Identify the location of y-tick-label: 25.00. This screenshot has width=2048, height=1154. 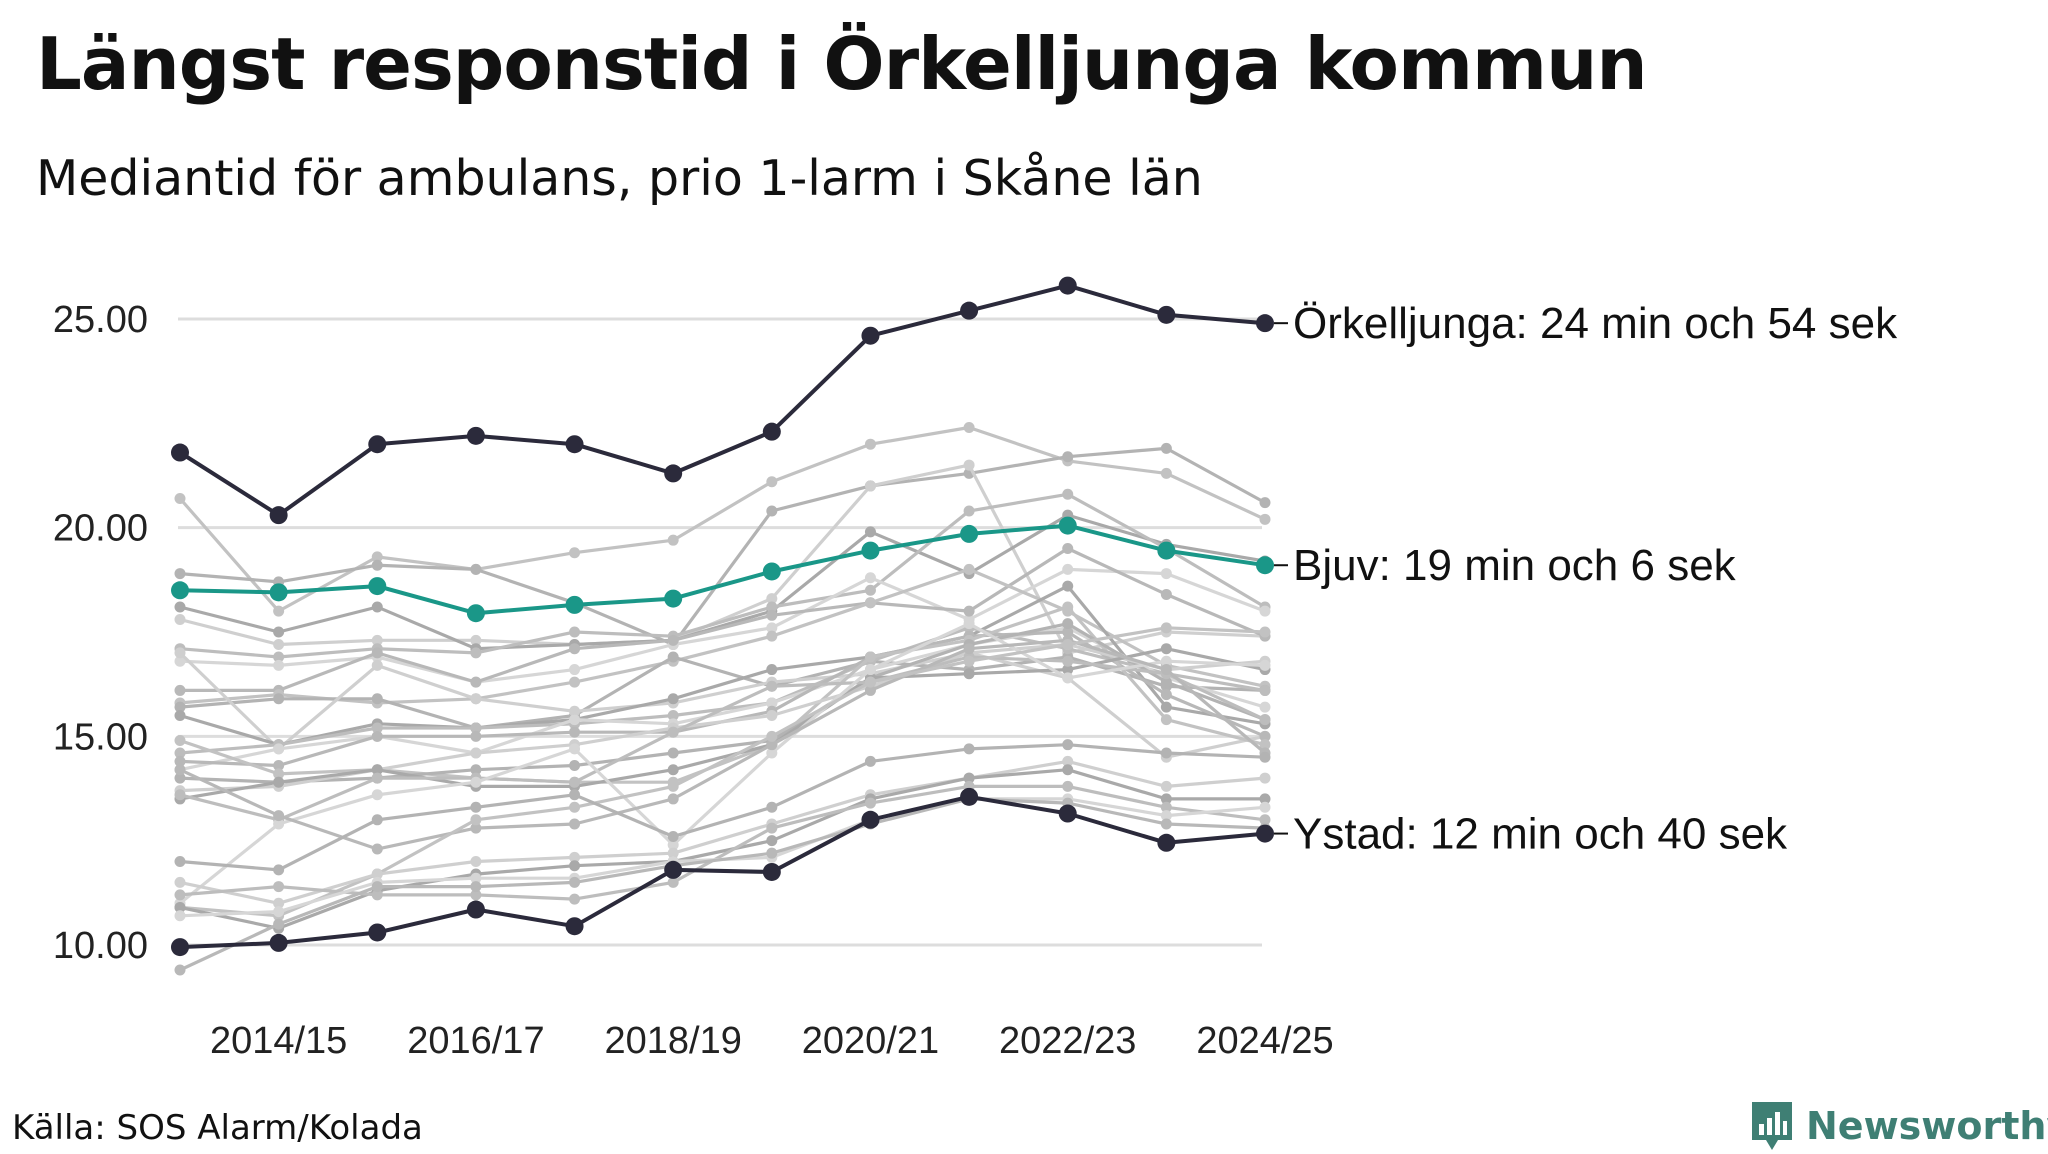
(100, 320).